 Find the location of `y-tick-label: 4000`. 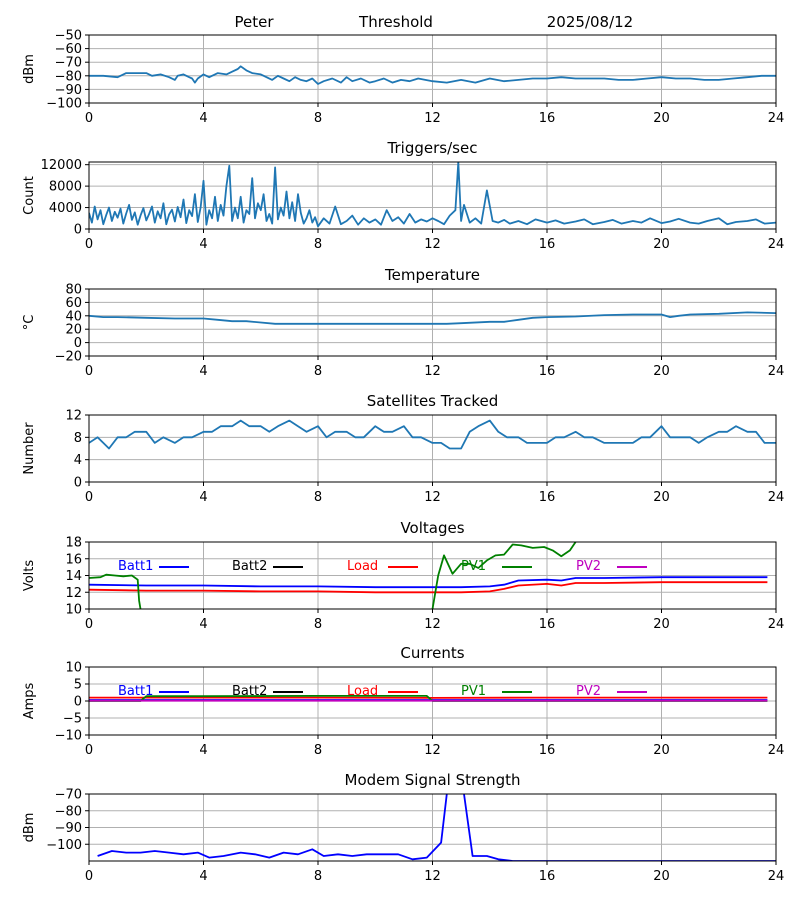

y-tick-label: 4000 is located at coordinates (65, 208).